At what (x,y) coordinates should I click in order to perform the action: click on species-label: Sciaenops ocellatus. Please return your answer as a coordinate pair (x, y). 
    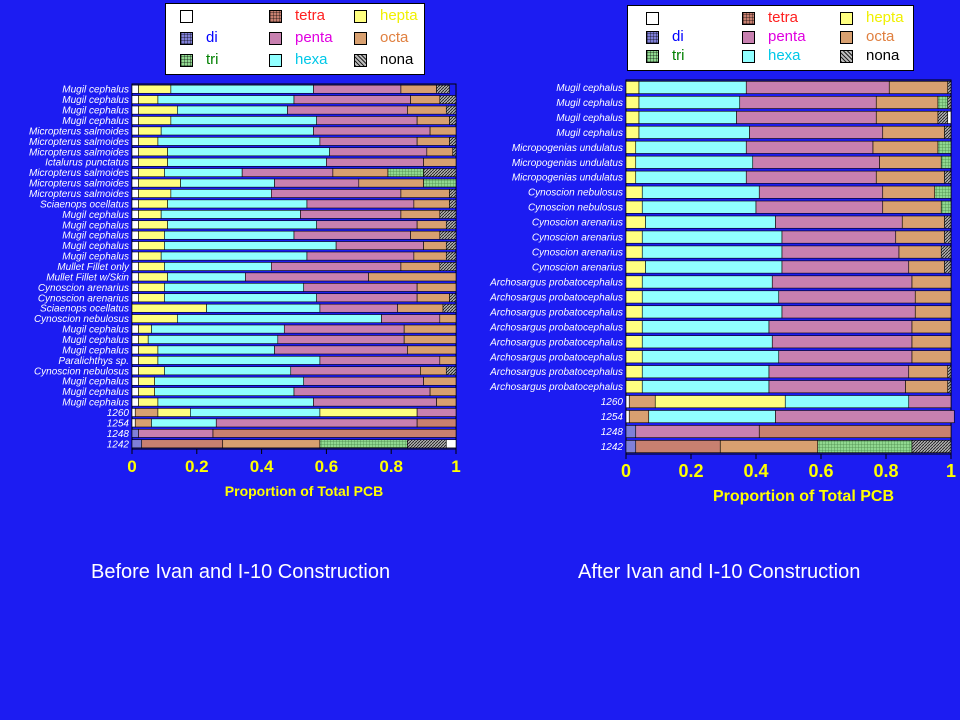
    Looking at the image, I should click on (84, 204).